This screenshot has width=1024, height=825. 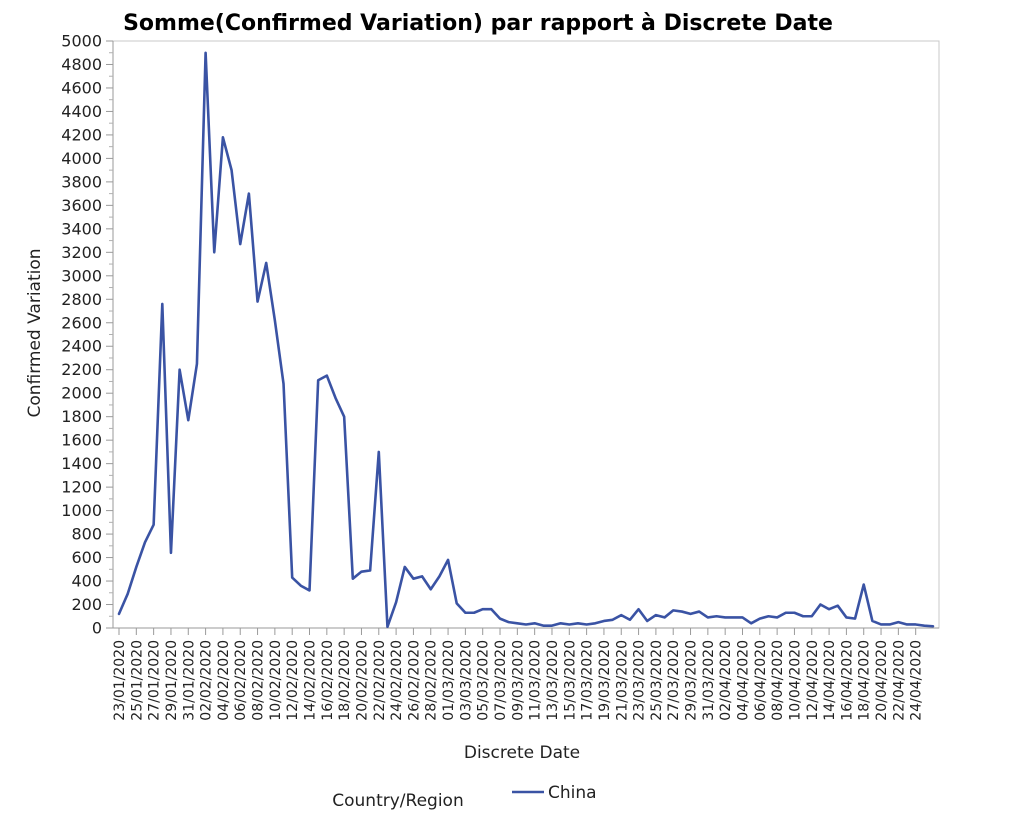 What do you see at coordinates (518, 680) in the screenshot?
I see `x-tick-label: 09/03/2020` at bounding box center [518, 680].